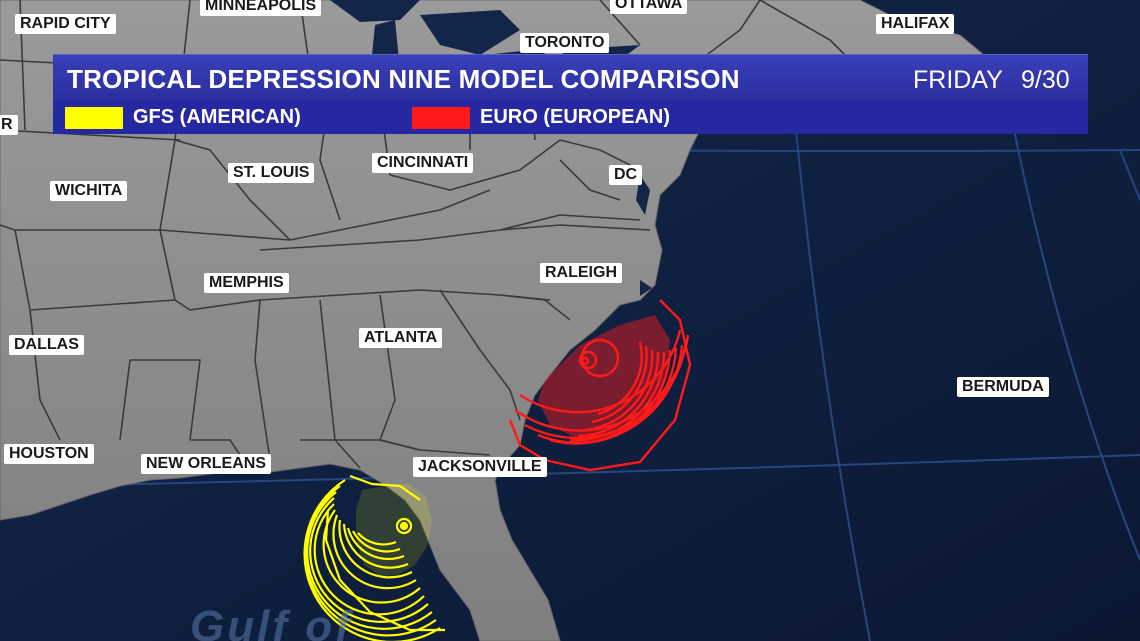 This screenshot has height=641, width=1140. What do you see at coordinates (401, 338) in the screenshot?
I see `city-label-atlanta: ATLANTA` at bounding box center [401, 338].